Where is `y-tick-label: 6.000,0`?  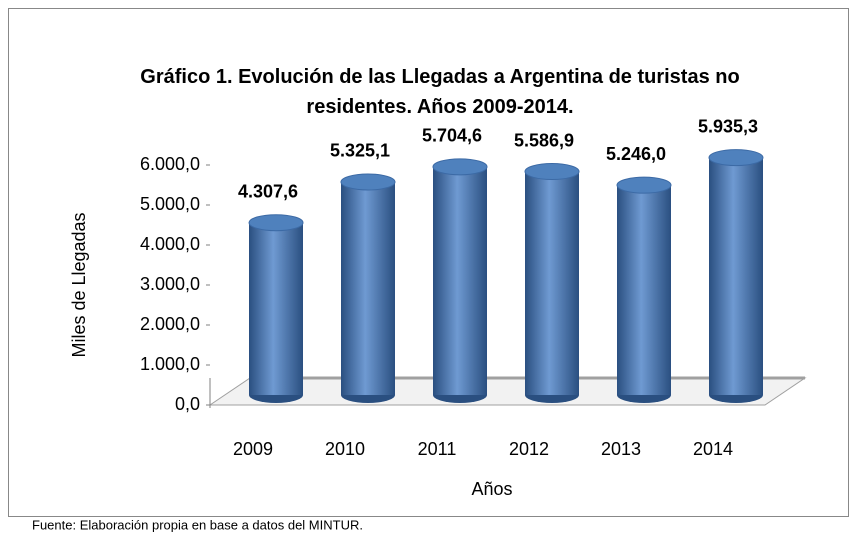 y-tick-label: 6.000,0 is located at coordinates (170, 164).